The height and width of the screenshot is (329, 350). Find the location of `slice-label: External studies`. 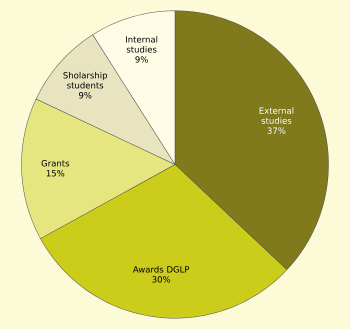

slice-label: External studies is located at coordinates (277, 115).